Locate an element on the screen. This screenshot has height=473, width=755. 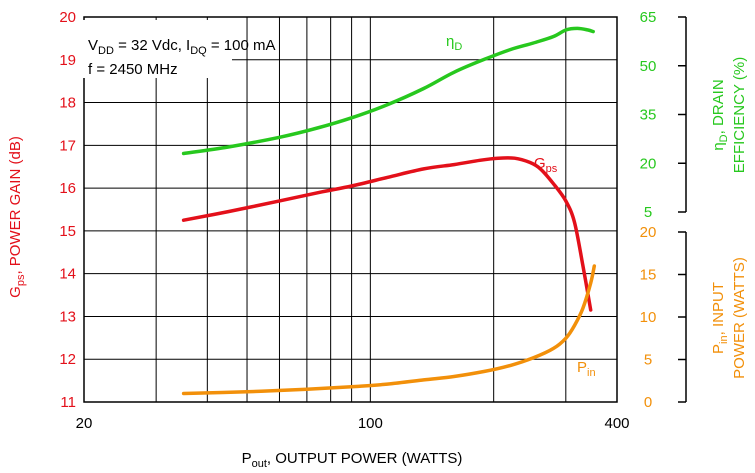
left-tick-label: 20 is located at coordinates (67, 17).